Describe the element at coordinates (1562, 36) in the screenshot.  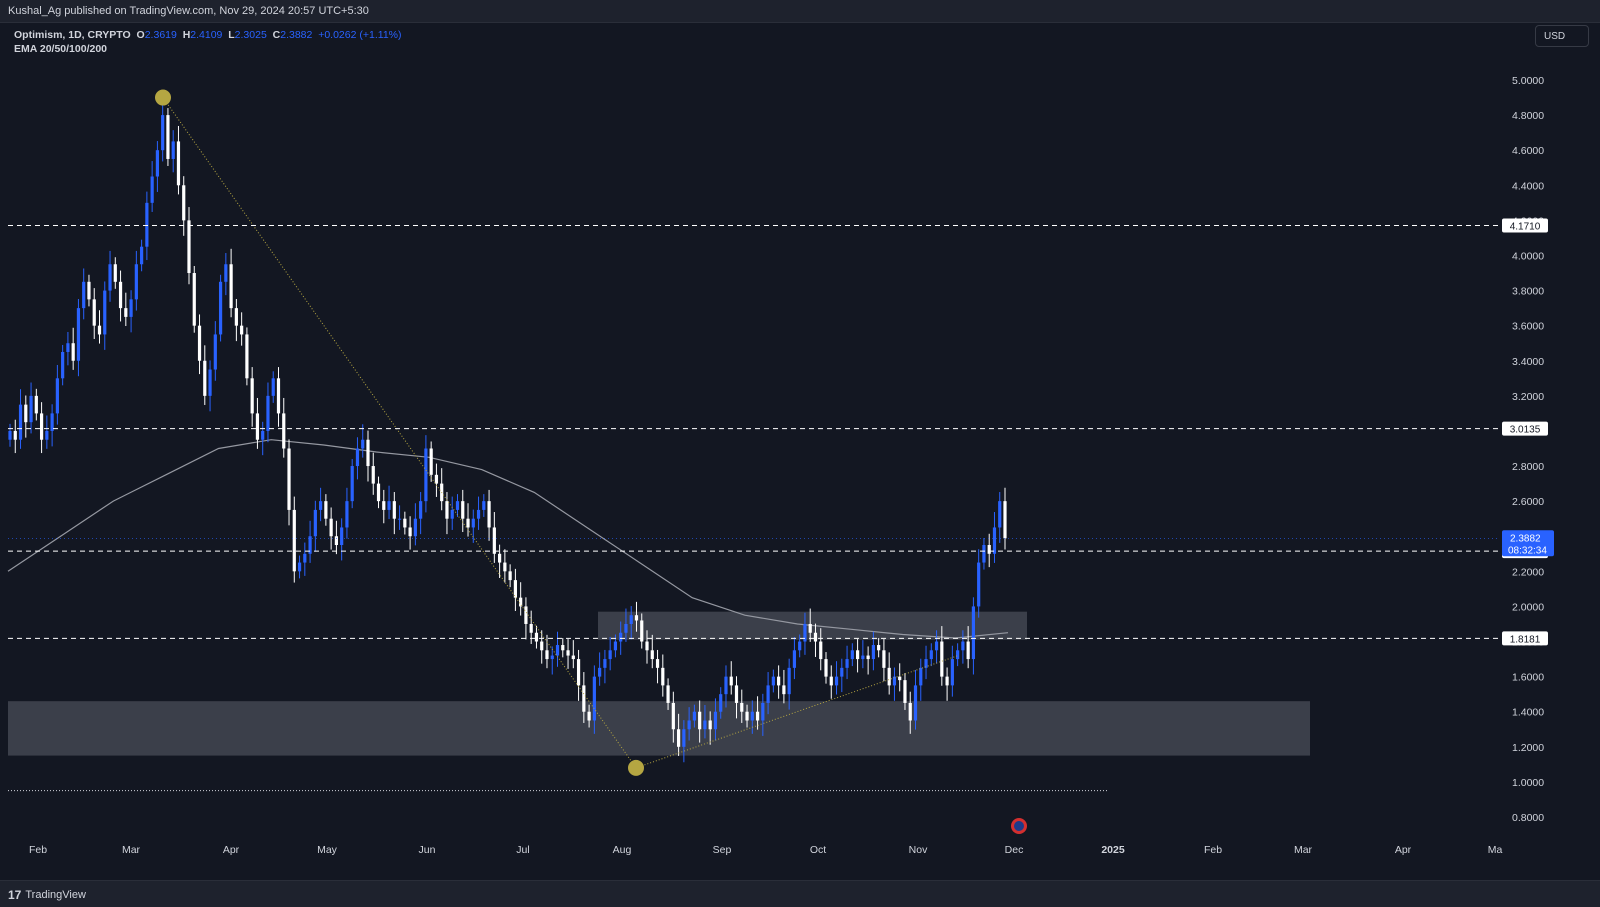
I see `currency-selector: USD` at that location.